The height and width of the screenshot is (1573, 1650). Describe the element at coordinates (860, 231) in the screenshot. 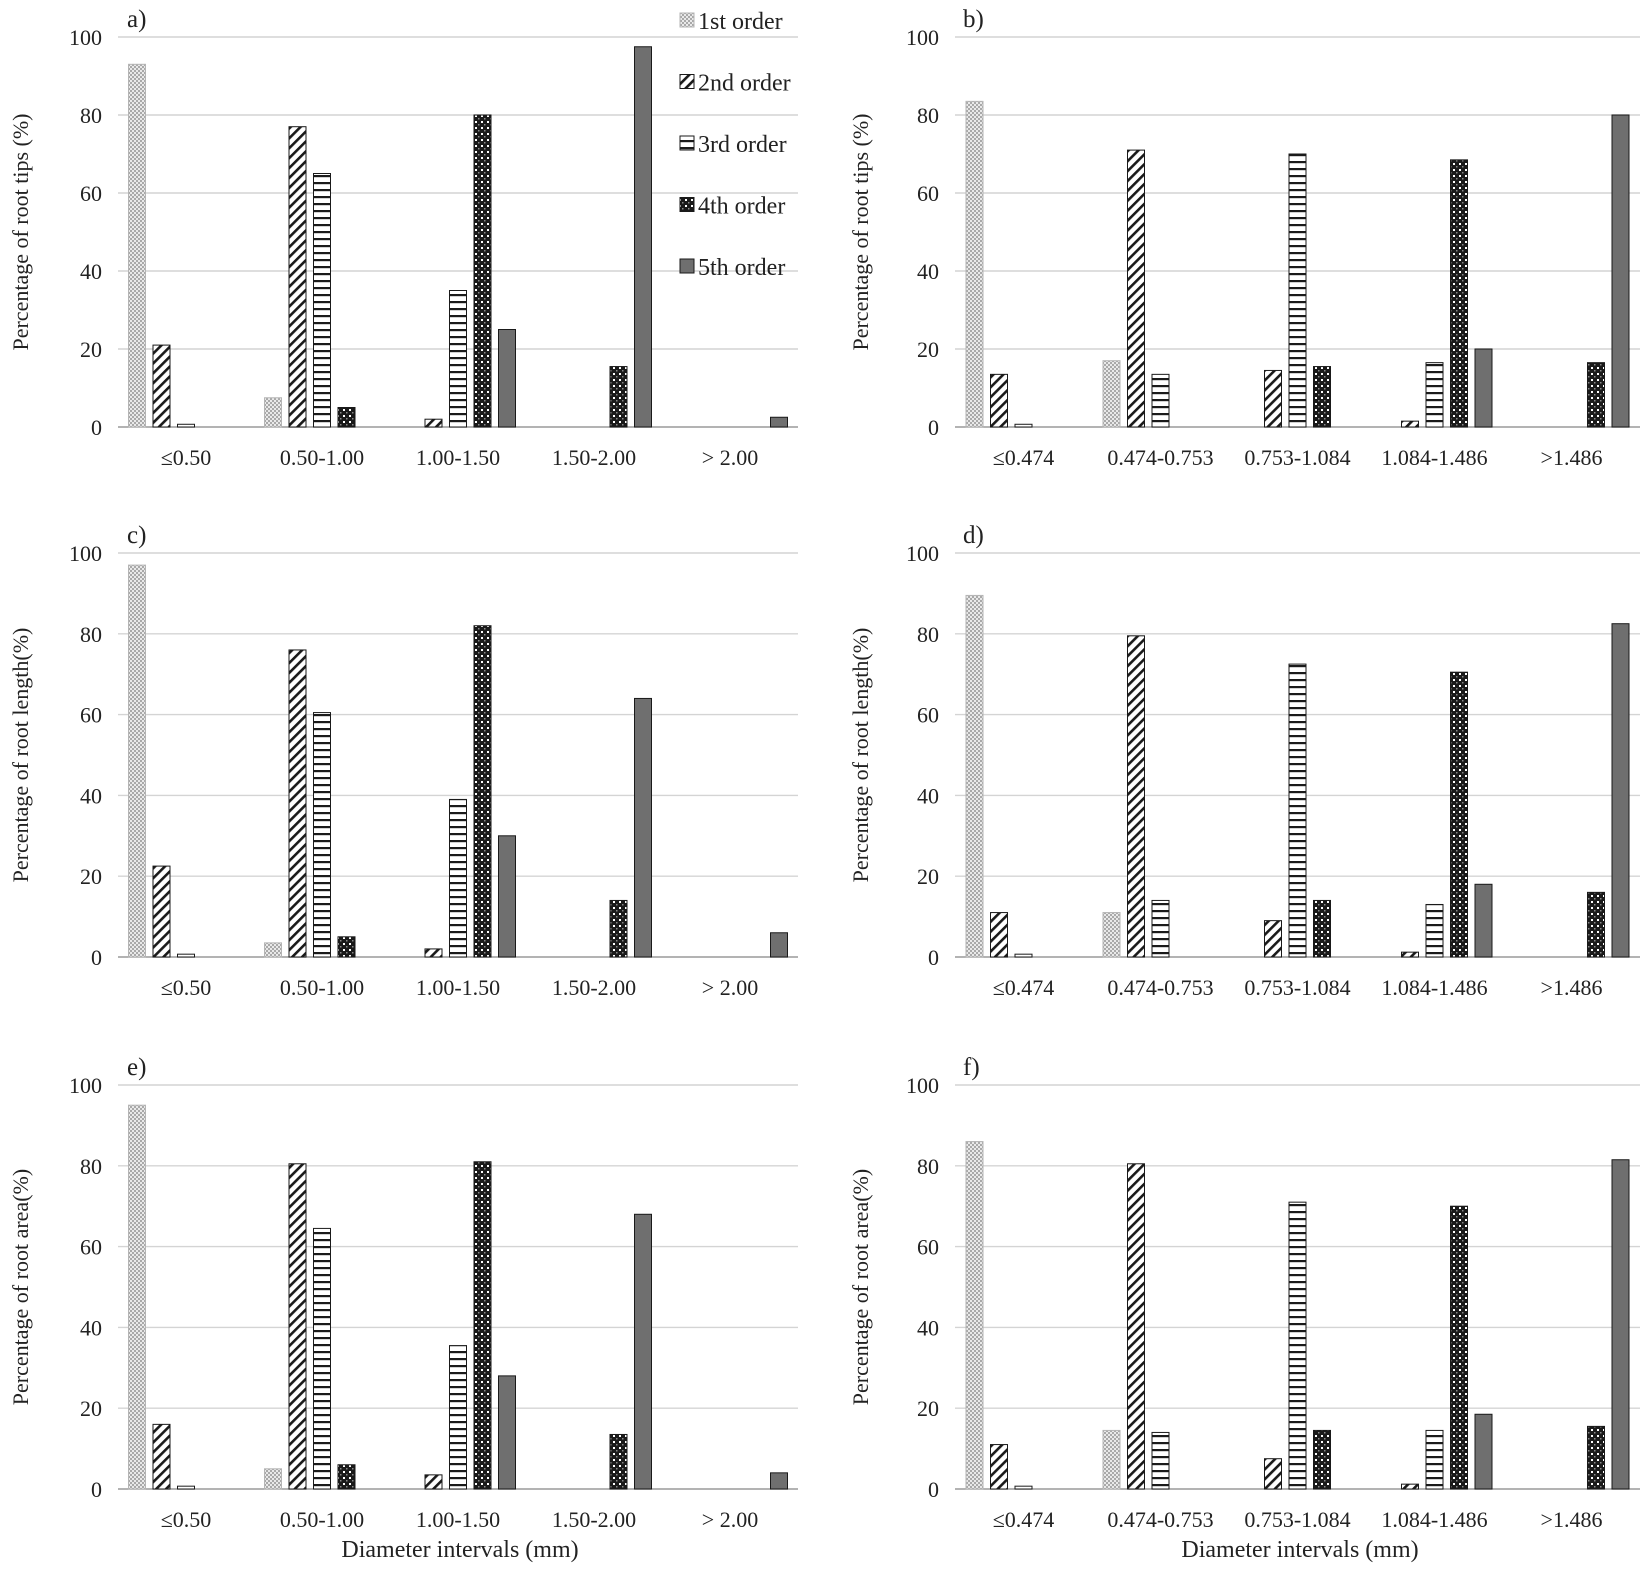

I see `y-axis-label: Percentage of root tips (%)` at that location.